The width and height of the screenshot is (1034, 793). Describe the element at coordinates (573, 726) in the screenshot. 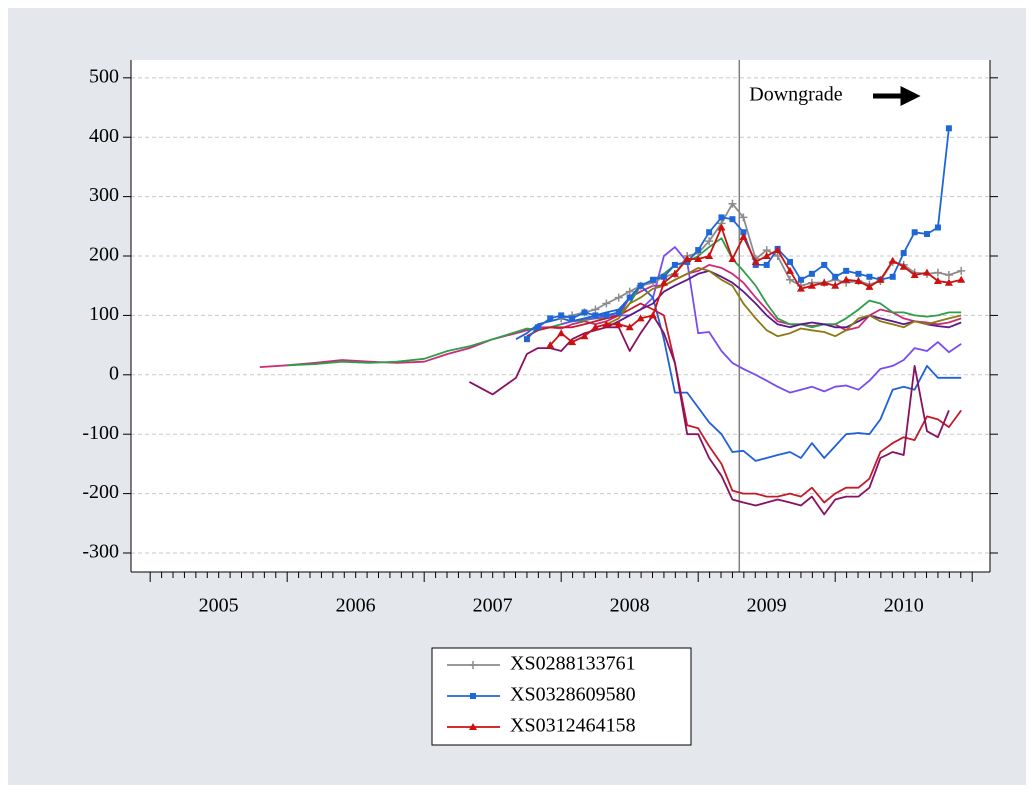

I see `legend-label: XS0312464158` at that location.